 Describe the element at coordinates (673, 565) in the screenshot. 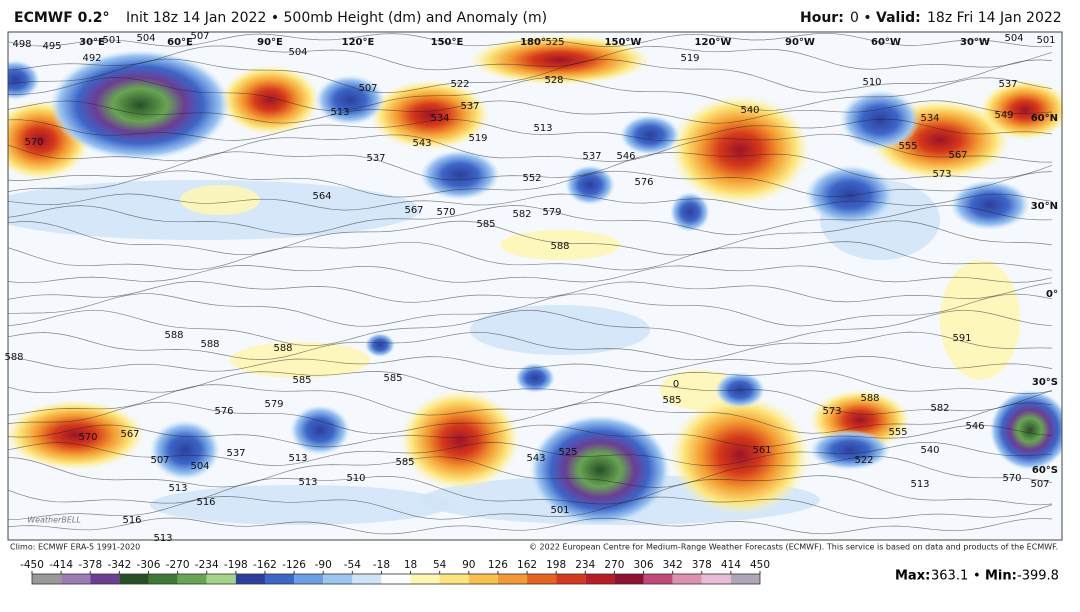

I see `colorbar-tick-label: 342` at that location.